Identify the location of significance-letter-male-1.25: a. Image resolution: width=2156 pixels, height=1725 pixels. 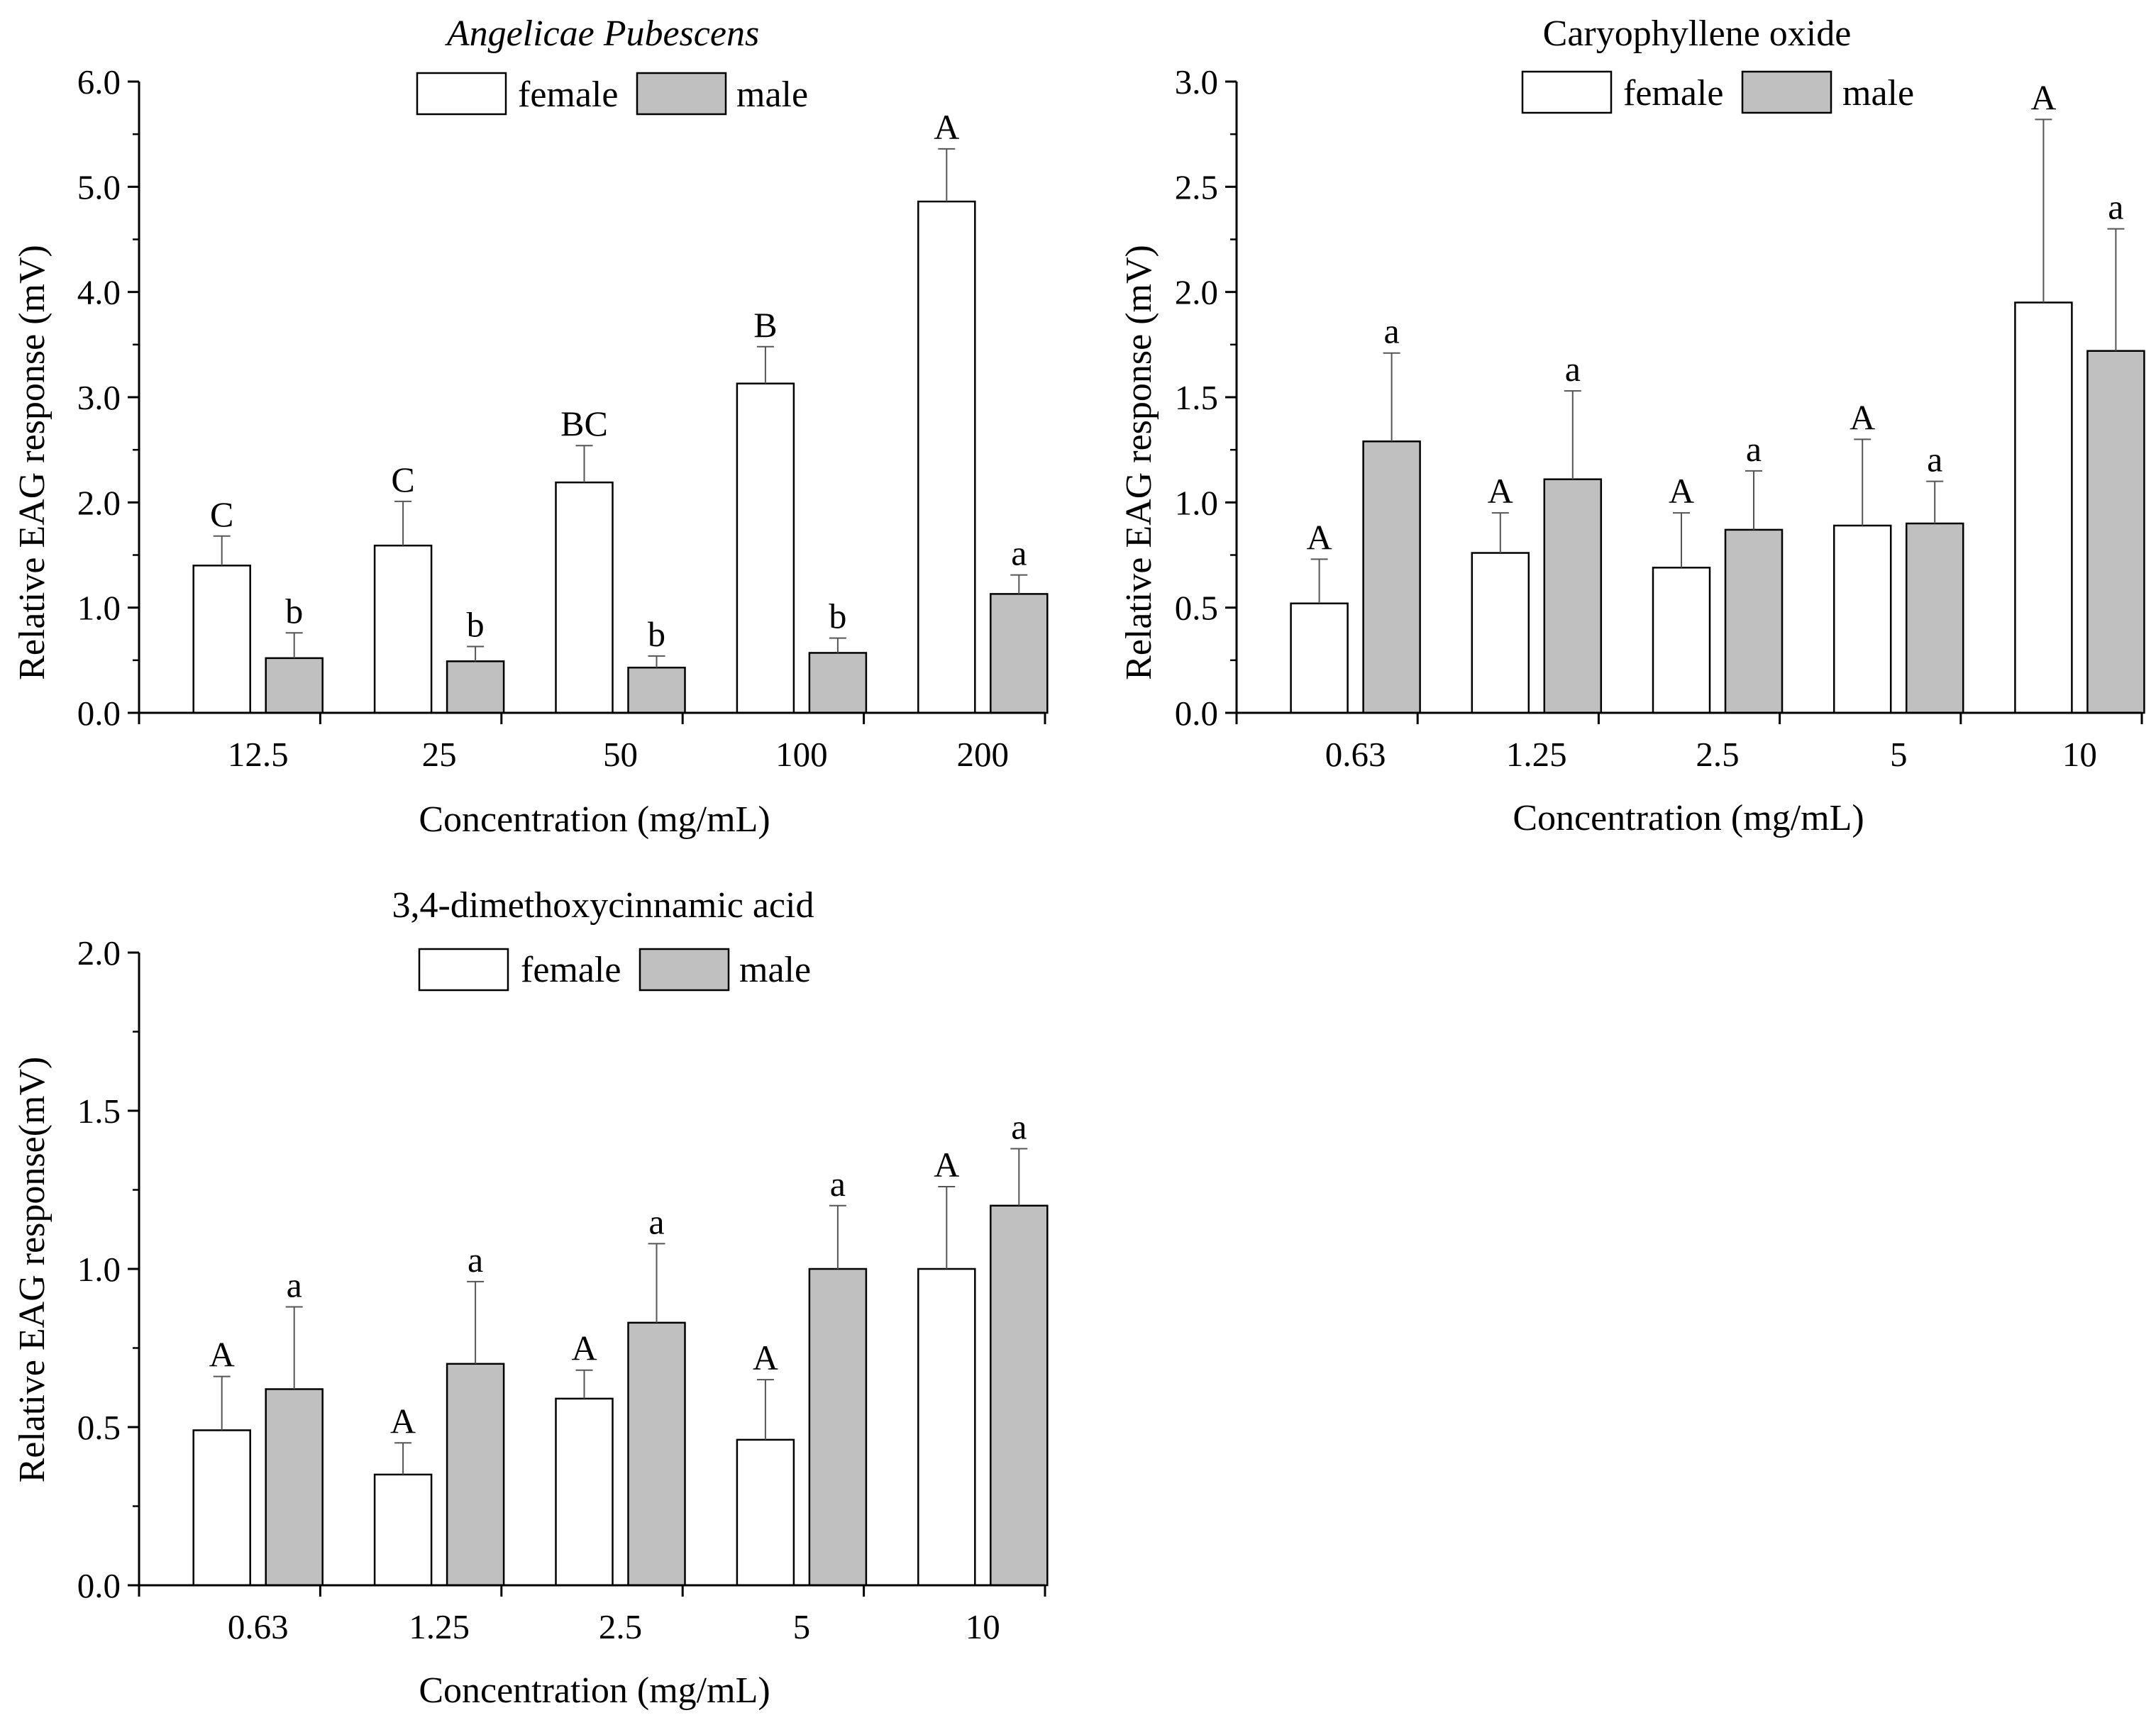
(475, 1260).